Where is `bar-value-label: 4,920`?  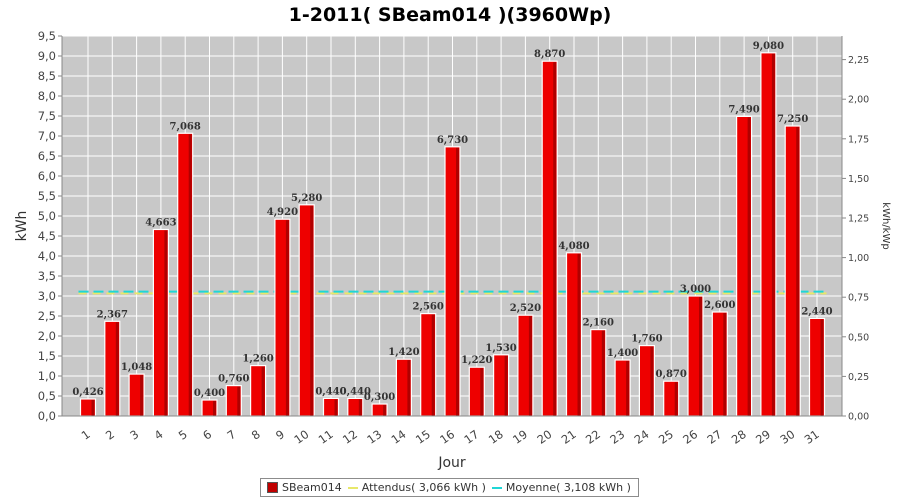 bar-value-label: 4,920 is located at coordinates (282, 212).